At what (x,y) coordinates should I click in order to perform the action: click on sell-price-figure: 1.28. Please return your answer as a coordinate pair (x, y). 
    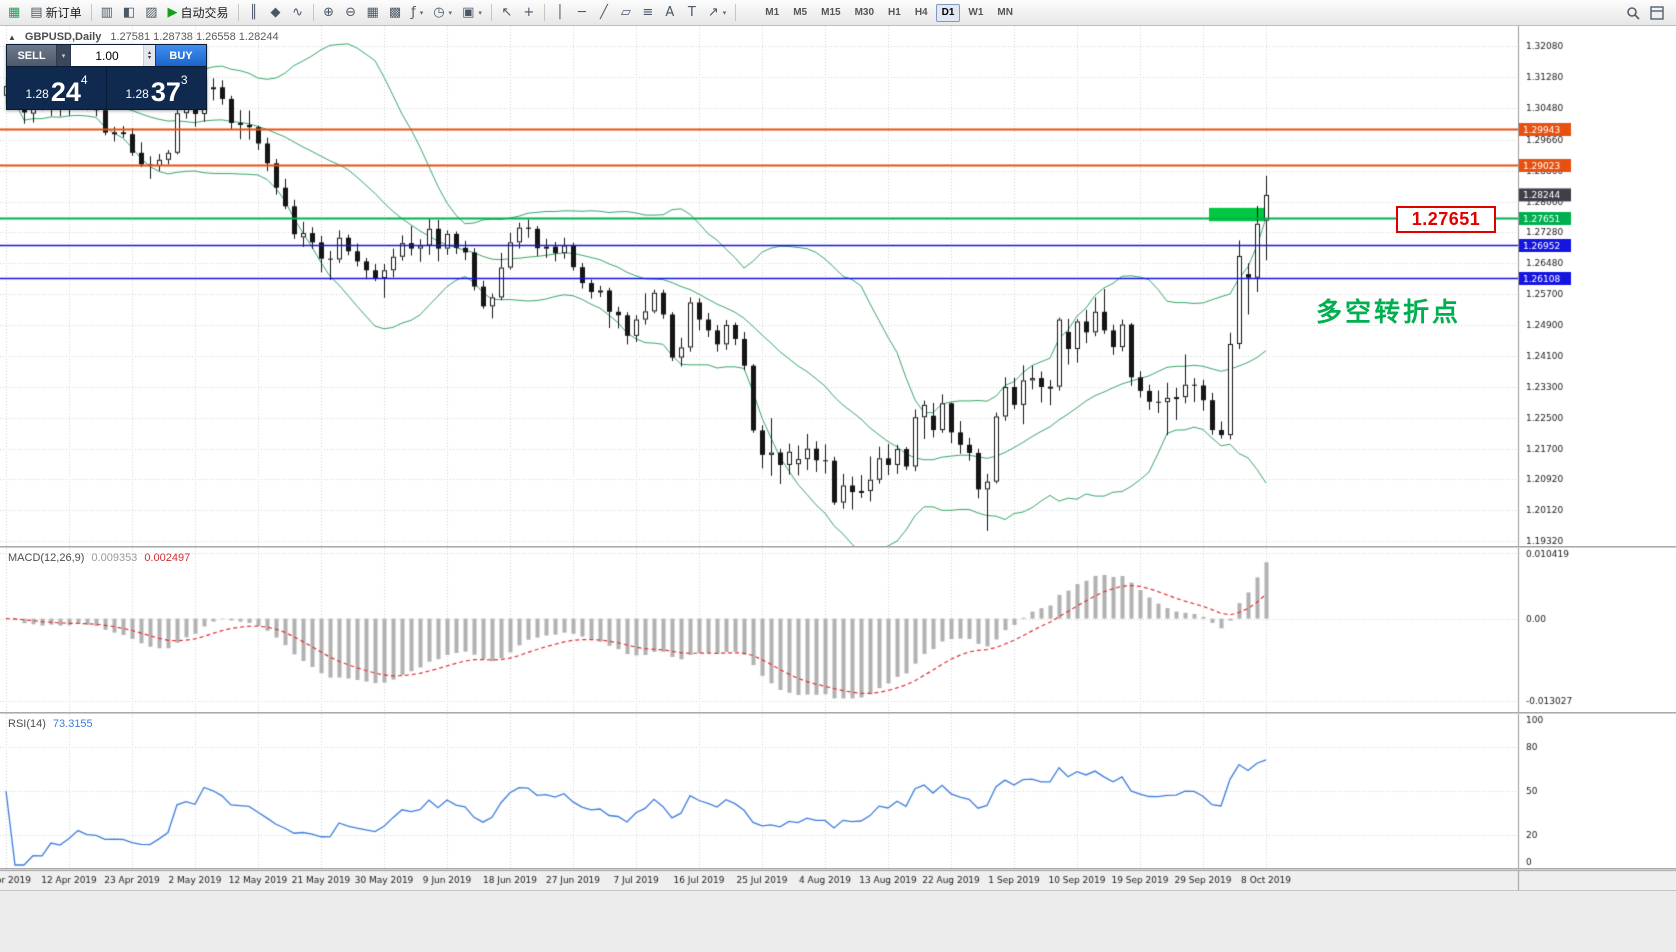
    Looking at the image, I should click on (37, 94).